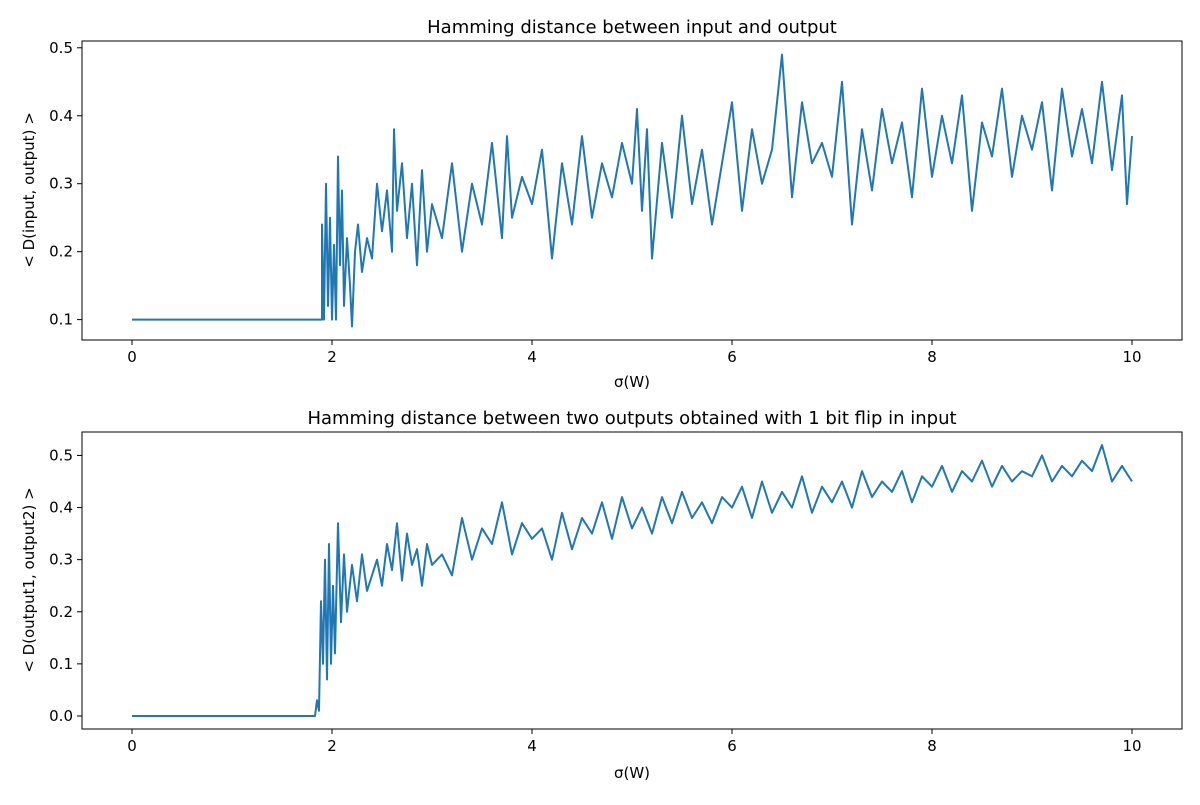 The height and width of the screenshot is (805, 1200). I want to click on top-ytick-label: 0.1, so click(61, 320).